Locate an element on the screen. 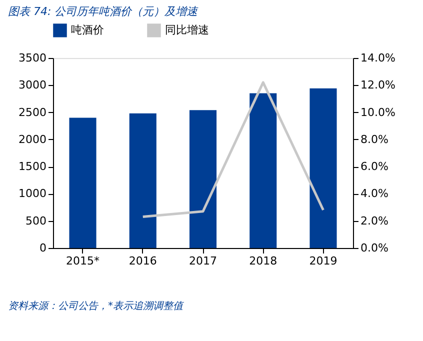 The height and width of the screenshot is (341, 423). y-tick-label: 2000 is located at coordinates (32, 139).